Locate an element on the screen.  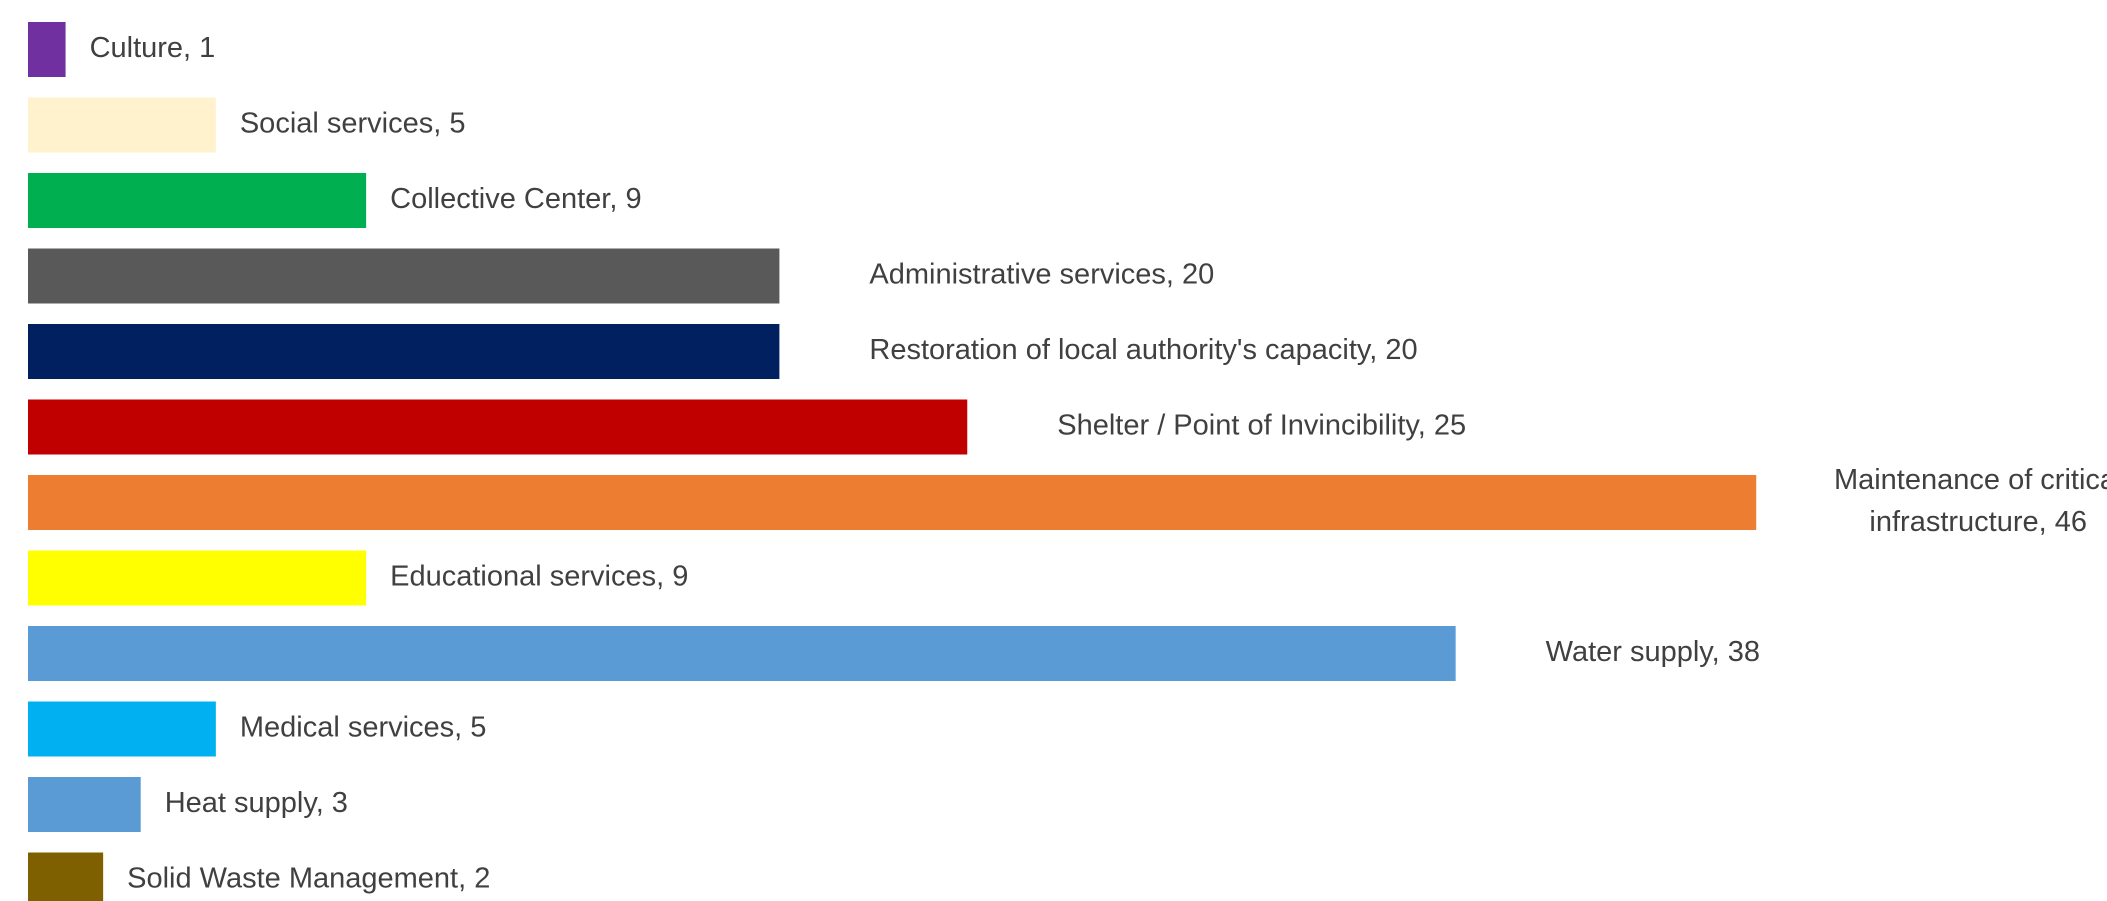
bar-educational-services is located at coordinates (197, 578).